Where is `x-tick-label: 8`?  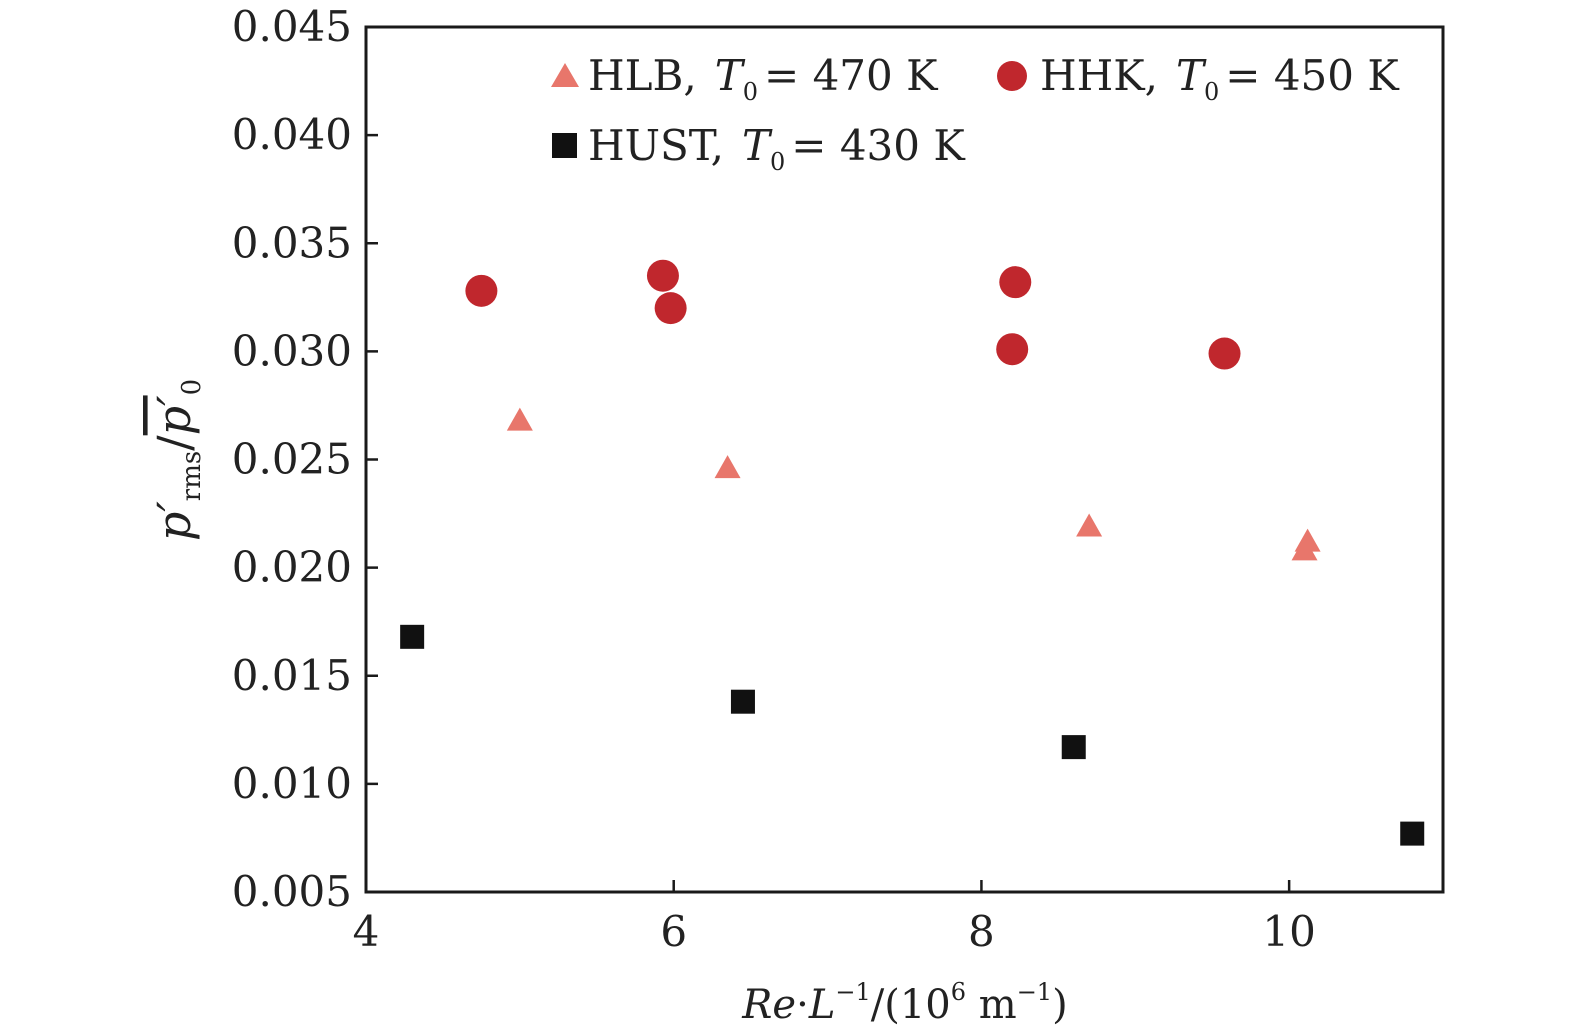 x-tick-label: 8 is located at coordinates (981, 931).